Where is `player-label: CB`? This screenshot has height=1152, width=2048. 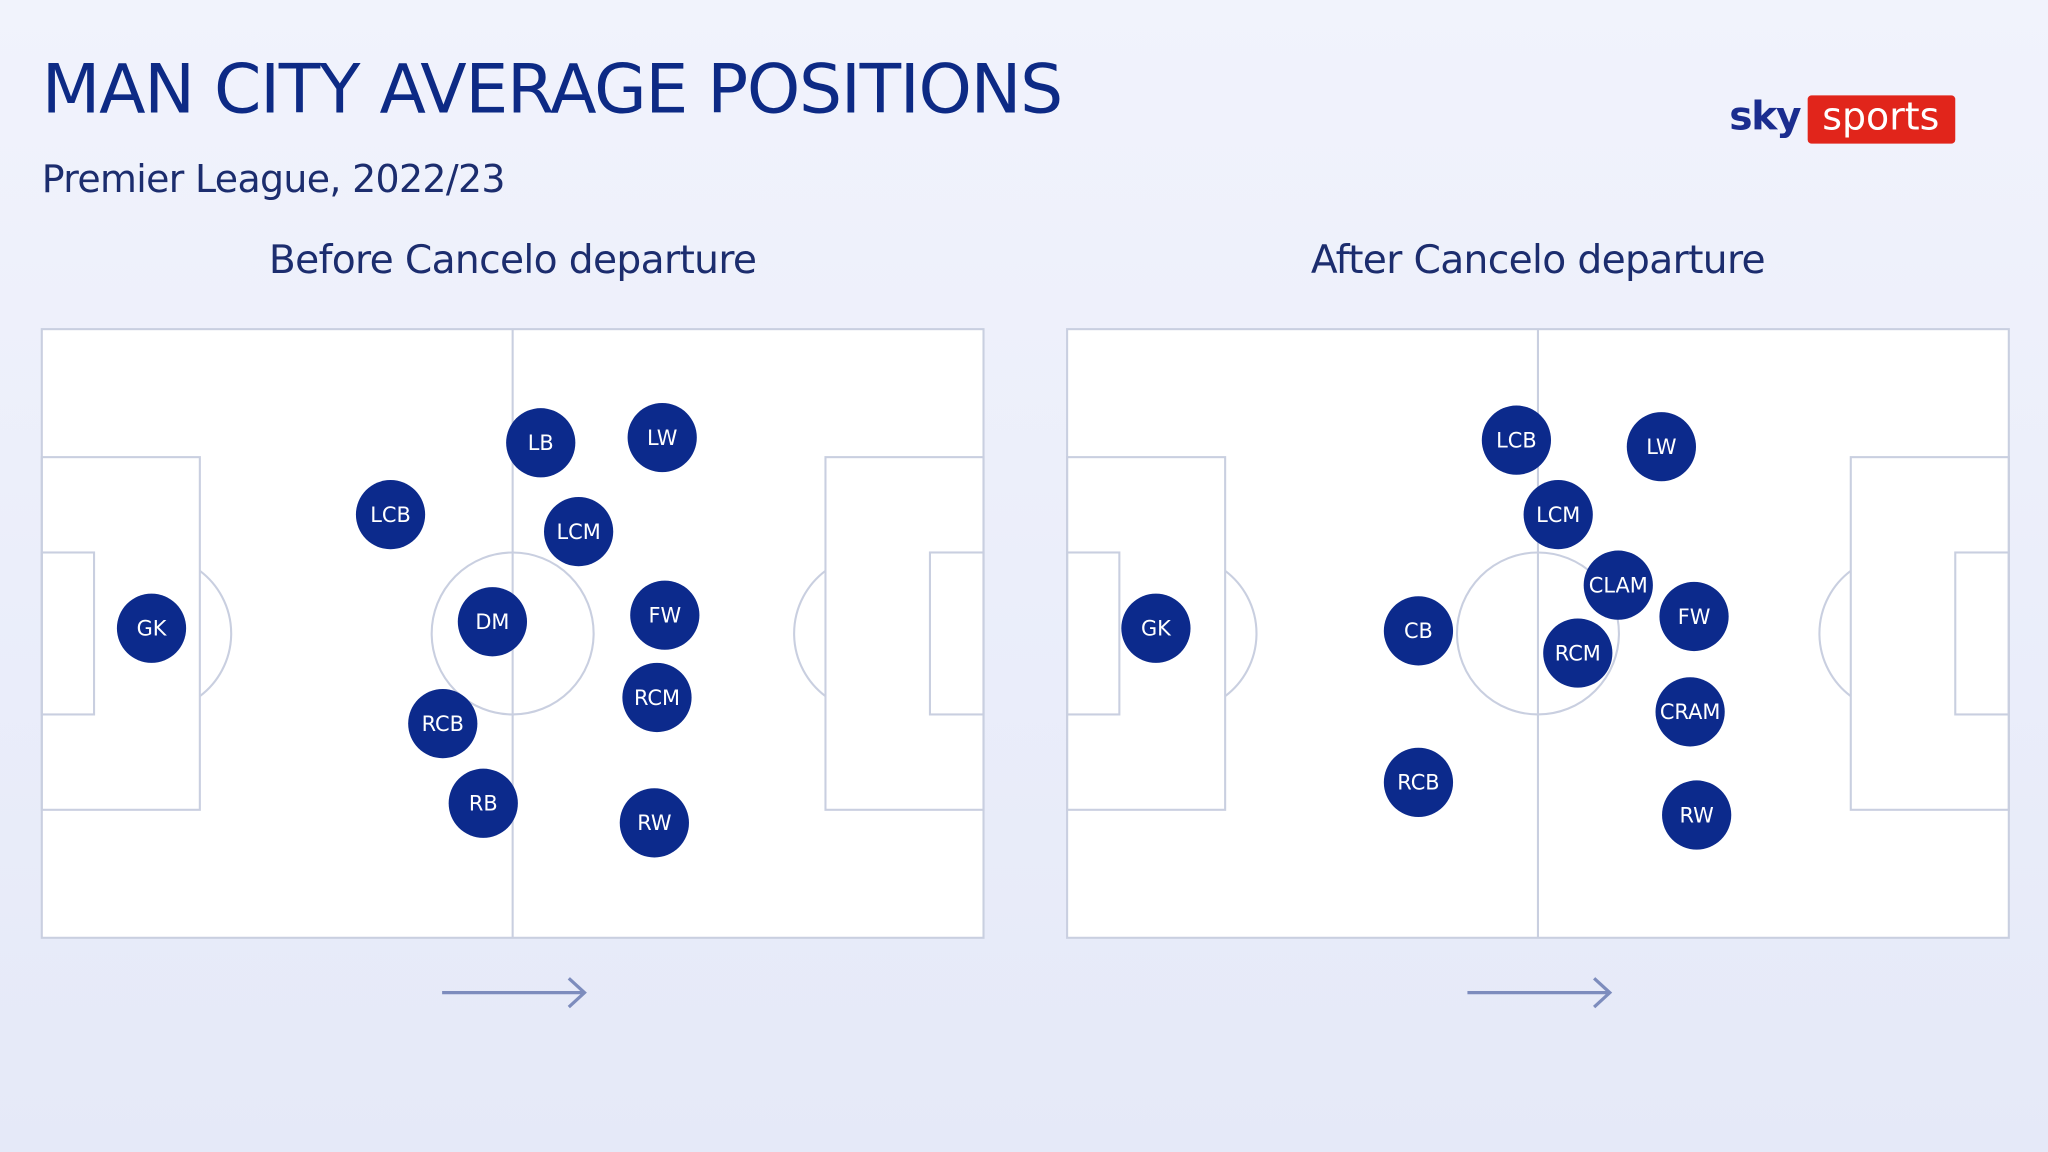 player-label: CB is located at coordinates (1418, 631).